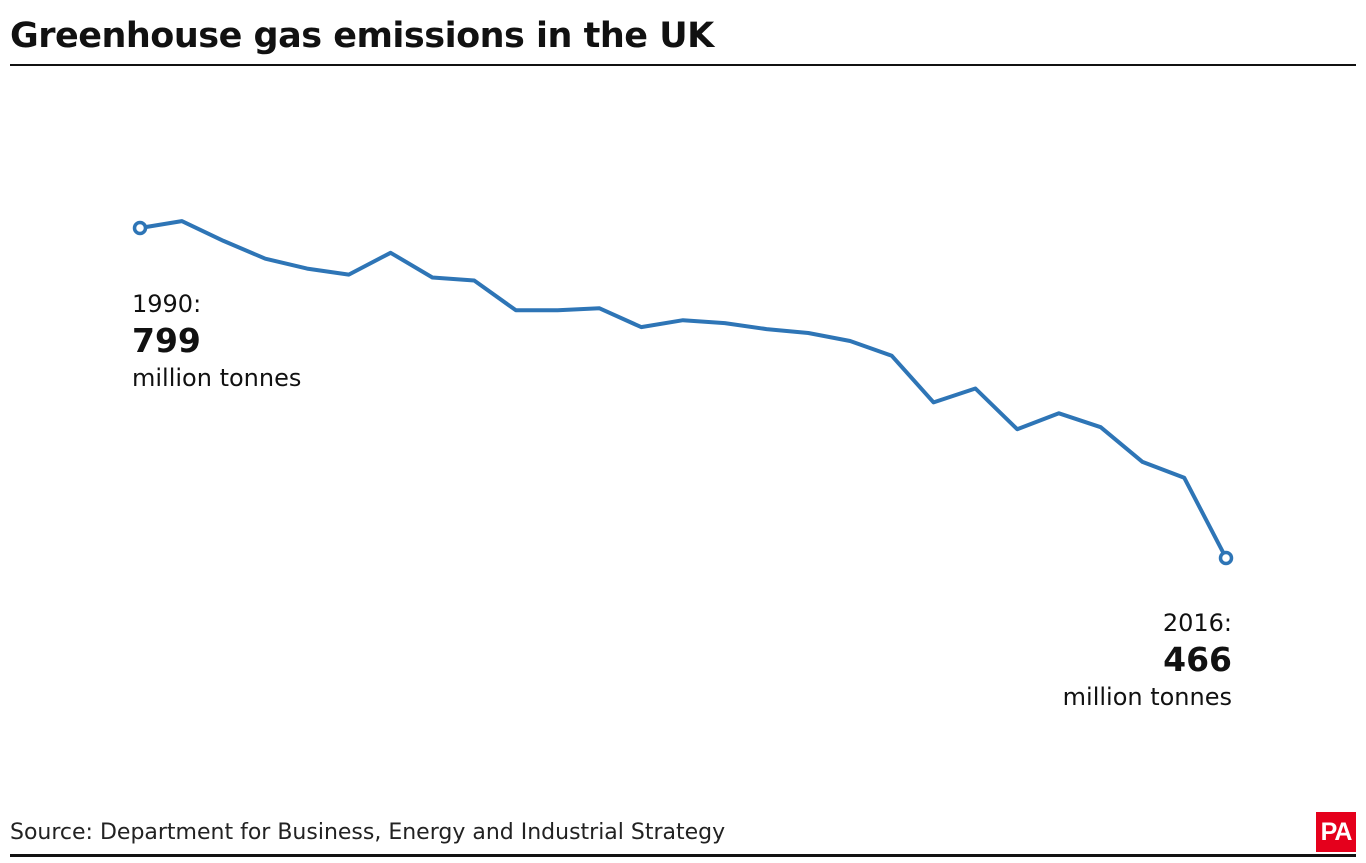 The width and height of the screenshot is (1366, 863). I want to click on start-unit-label: million tonnes, so click(217, 378).